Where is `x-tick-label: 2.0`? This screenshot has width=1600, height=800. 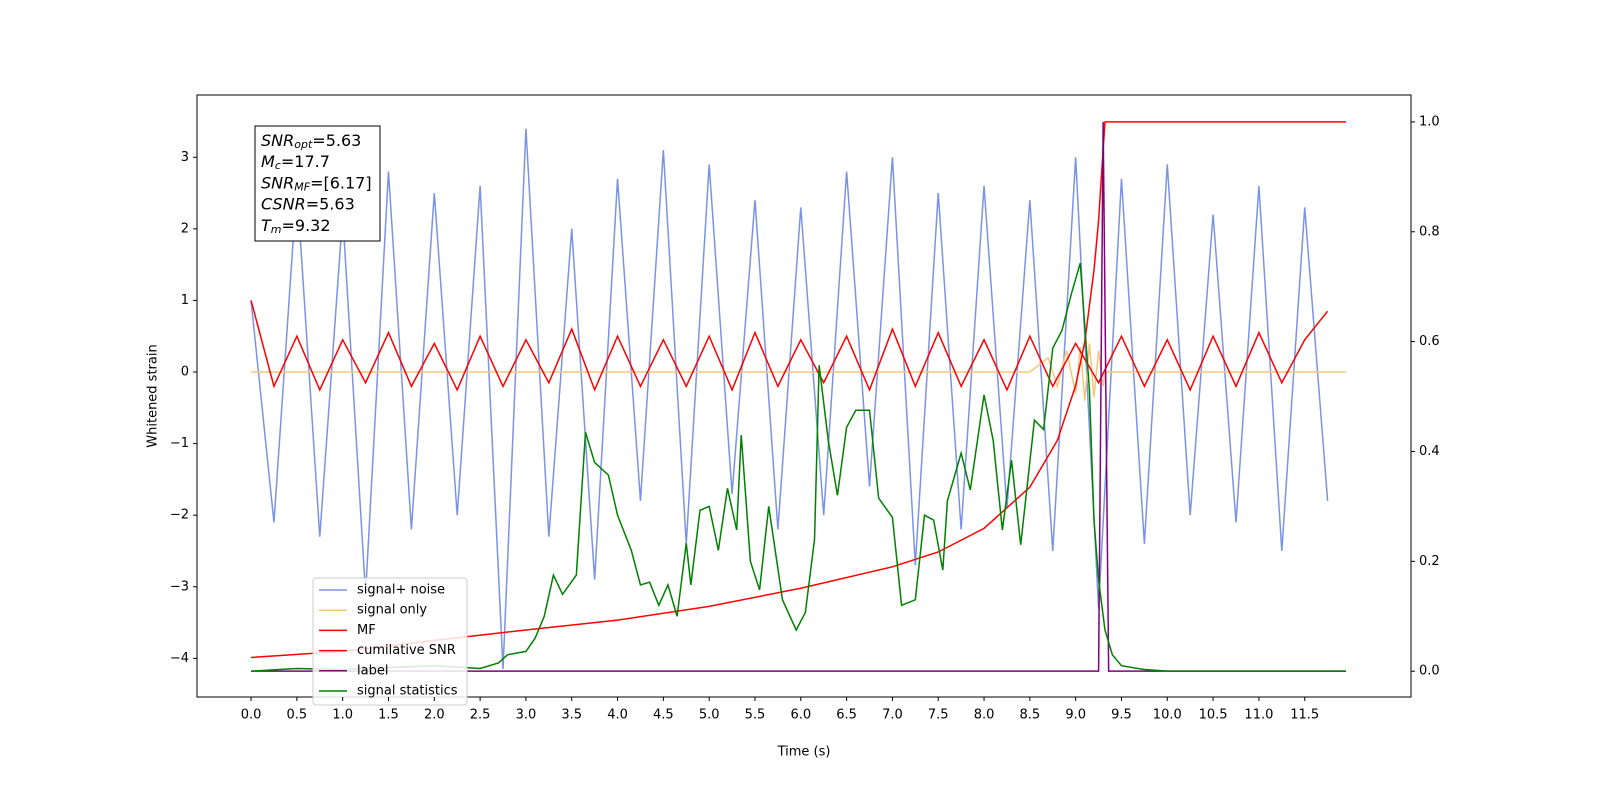
x-tick-label: 2.0 is located at coordinates (434, 715).